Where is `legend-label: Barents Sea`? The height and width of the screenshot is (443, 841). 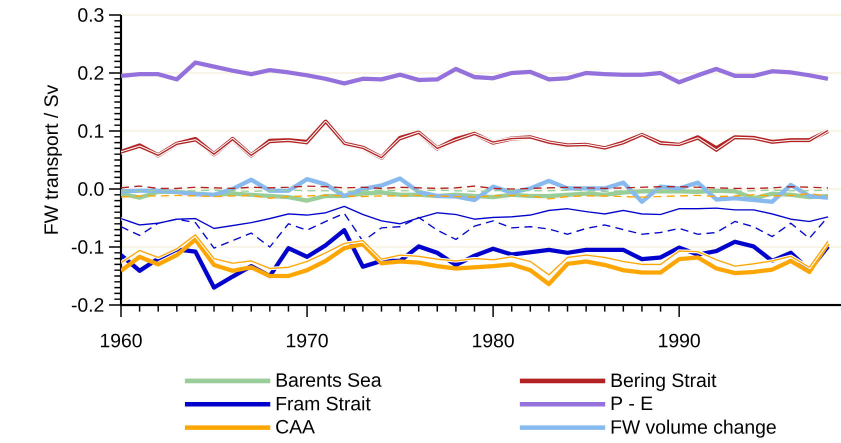
legend-label: Barents Sea is located at coordinates (329, 380).